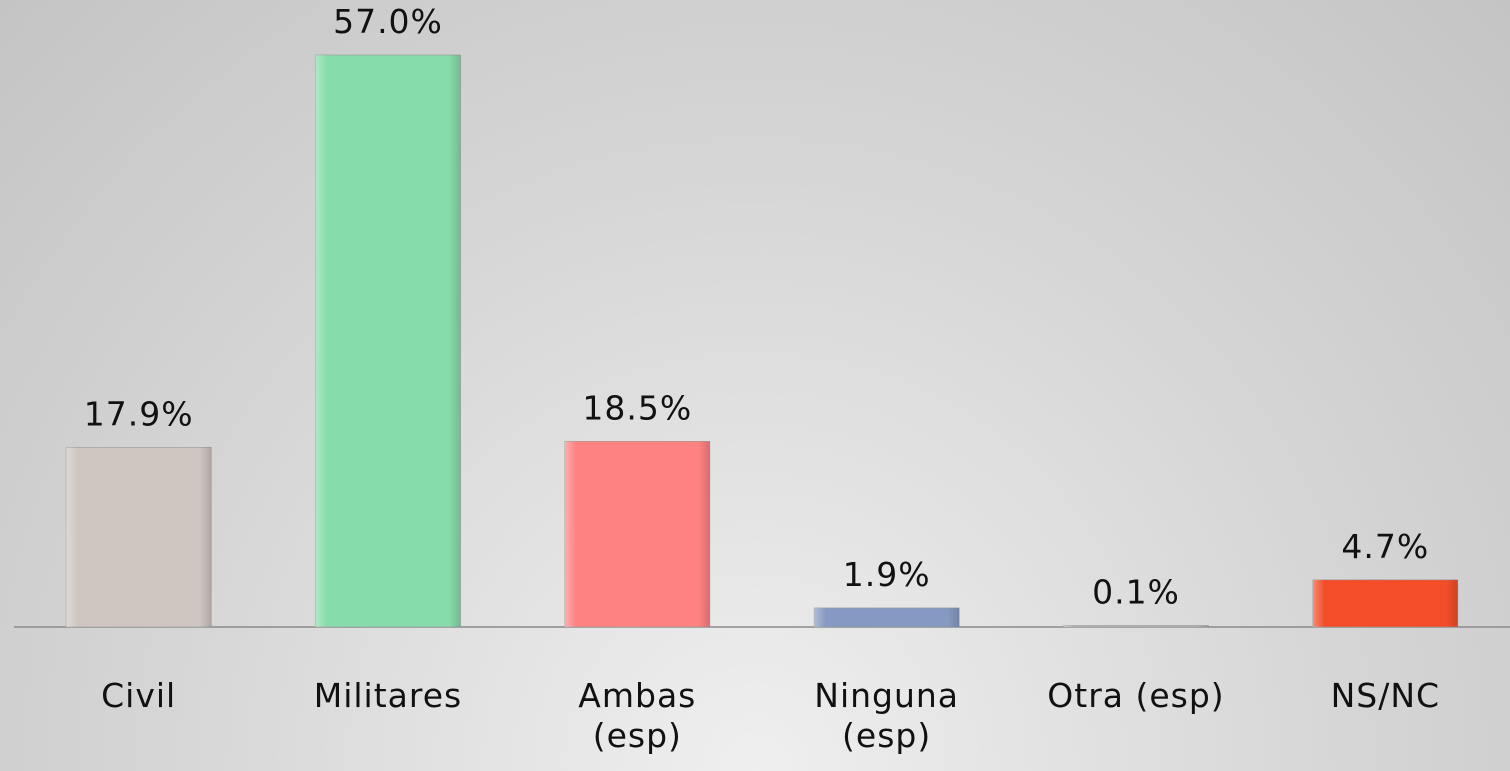 This screenshot has width=1510, height=771. Describe the element at coordinates (388, 21) in the screenshot. I see `value-label: 57.0%` at that location.